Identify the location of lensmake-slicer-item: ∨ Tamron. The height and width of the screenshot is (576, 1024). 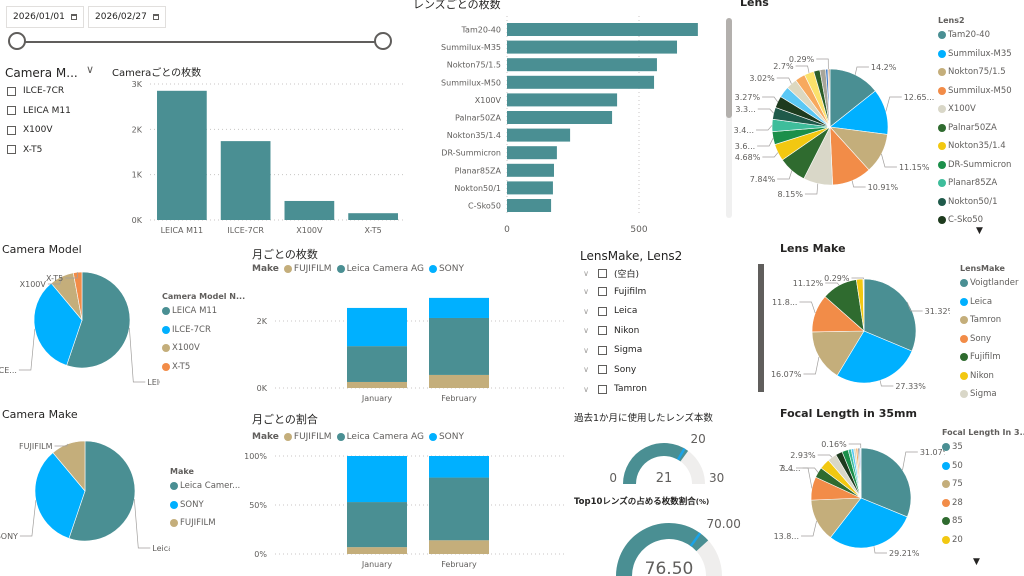
(614, 389).